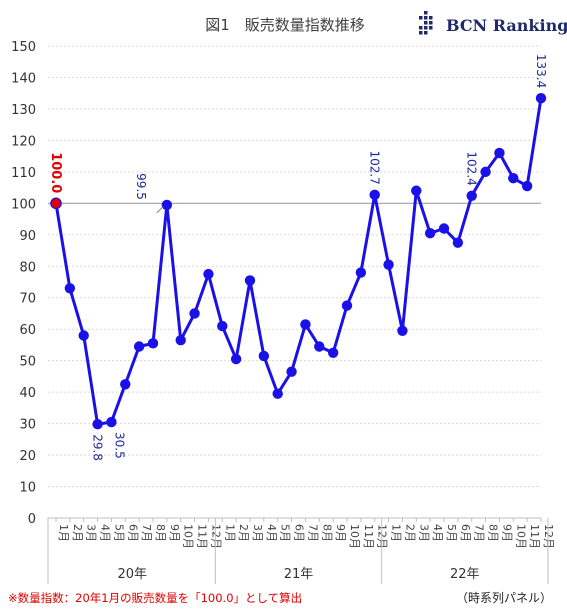  What do you see at coordinates (472, 168) in the screenshot?
I see `data-label: 102.4` at bounding box center [472, 168].